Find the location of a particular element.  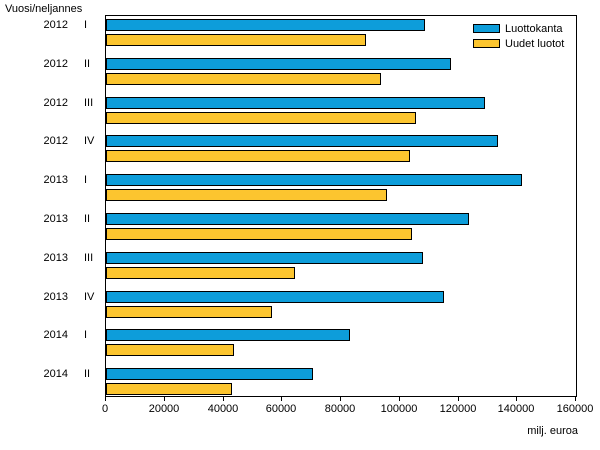

legend-label: Luottokanta is located at coordinates (534, 28).